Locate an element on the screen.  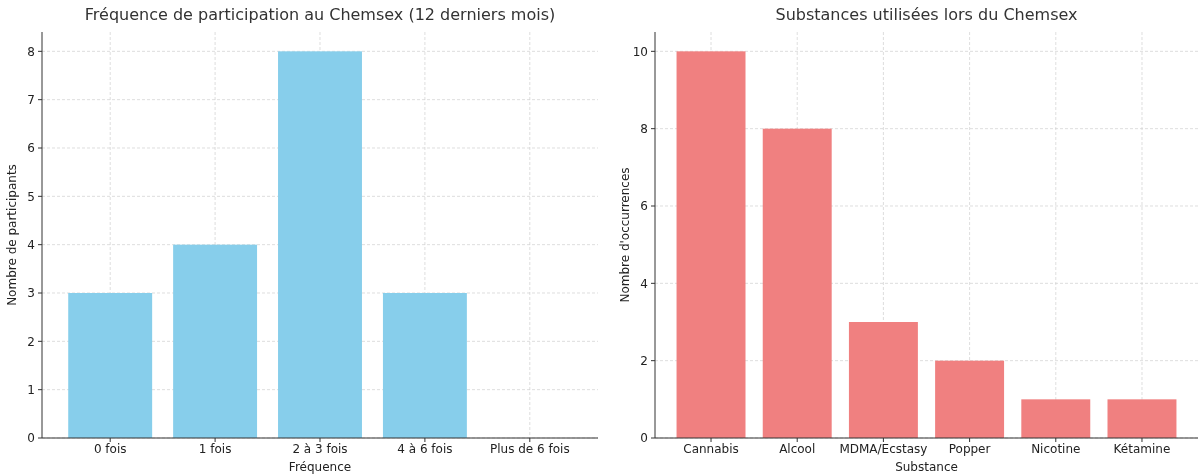
x-tick-label: Kétamine is located at coordinates (1142, 449).